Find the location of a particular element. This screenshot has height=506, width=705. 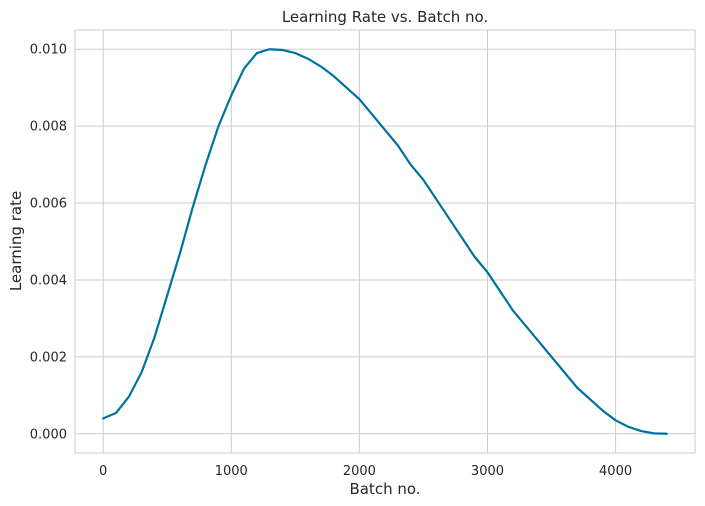

y-tick-label: 0.004 is located at coordinates (48, 280).